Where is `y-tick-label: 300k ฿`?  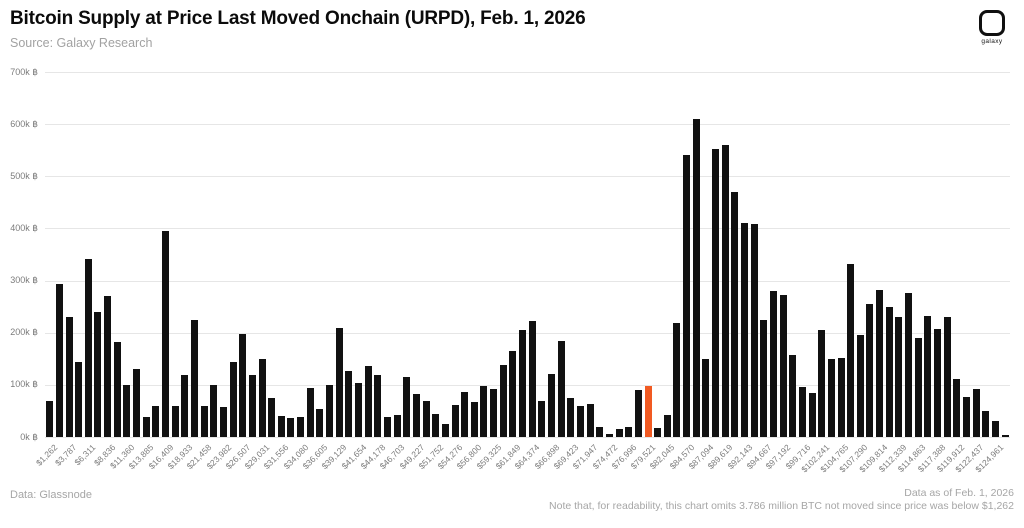 y-tick-label: 300k ฿ is located at coordinates (24, 280).